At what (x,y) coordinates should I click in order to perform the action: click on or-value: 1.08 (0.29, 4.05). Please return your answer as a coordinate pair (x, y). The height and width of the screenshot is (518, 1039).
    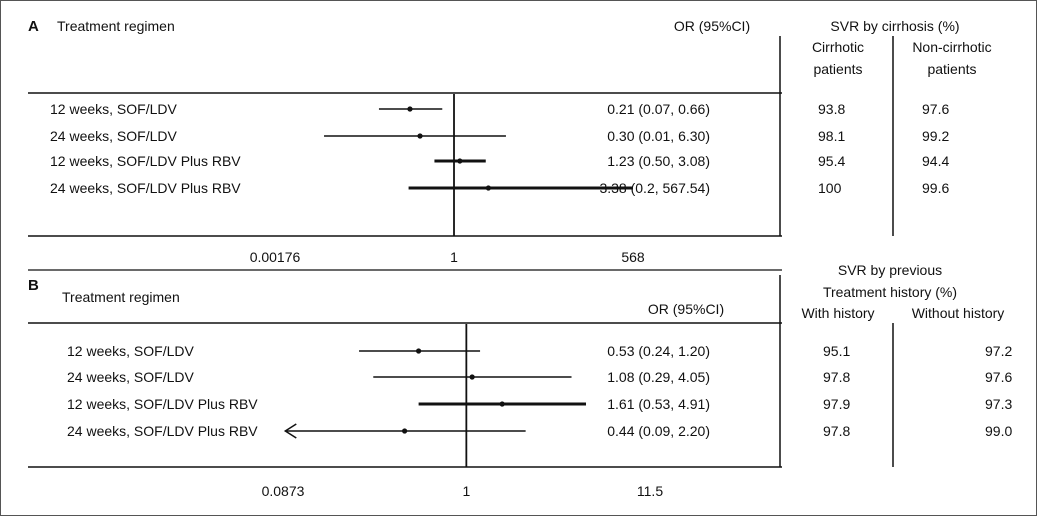
    Looking at the image, I should click on (658, 377).